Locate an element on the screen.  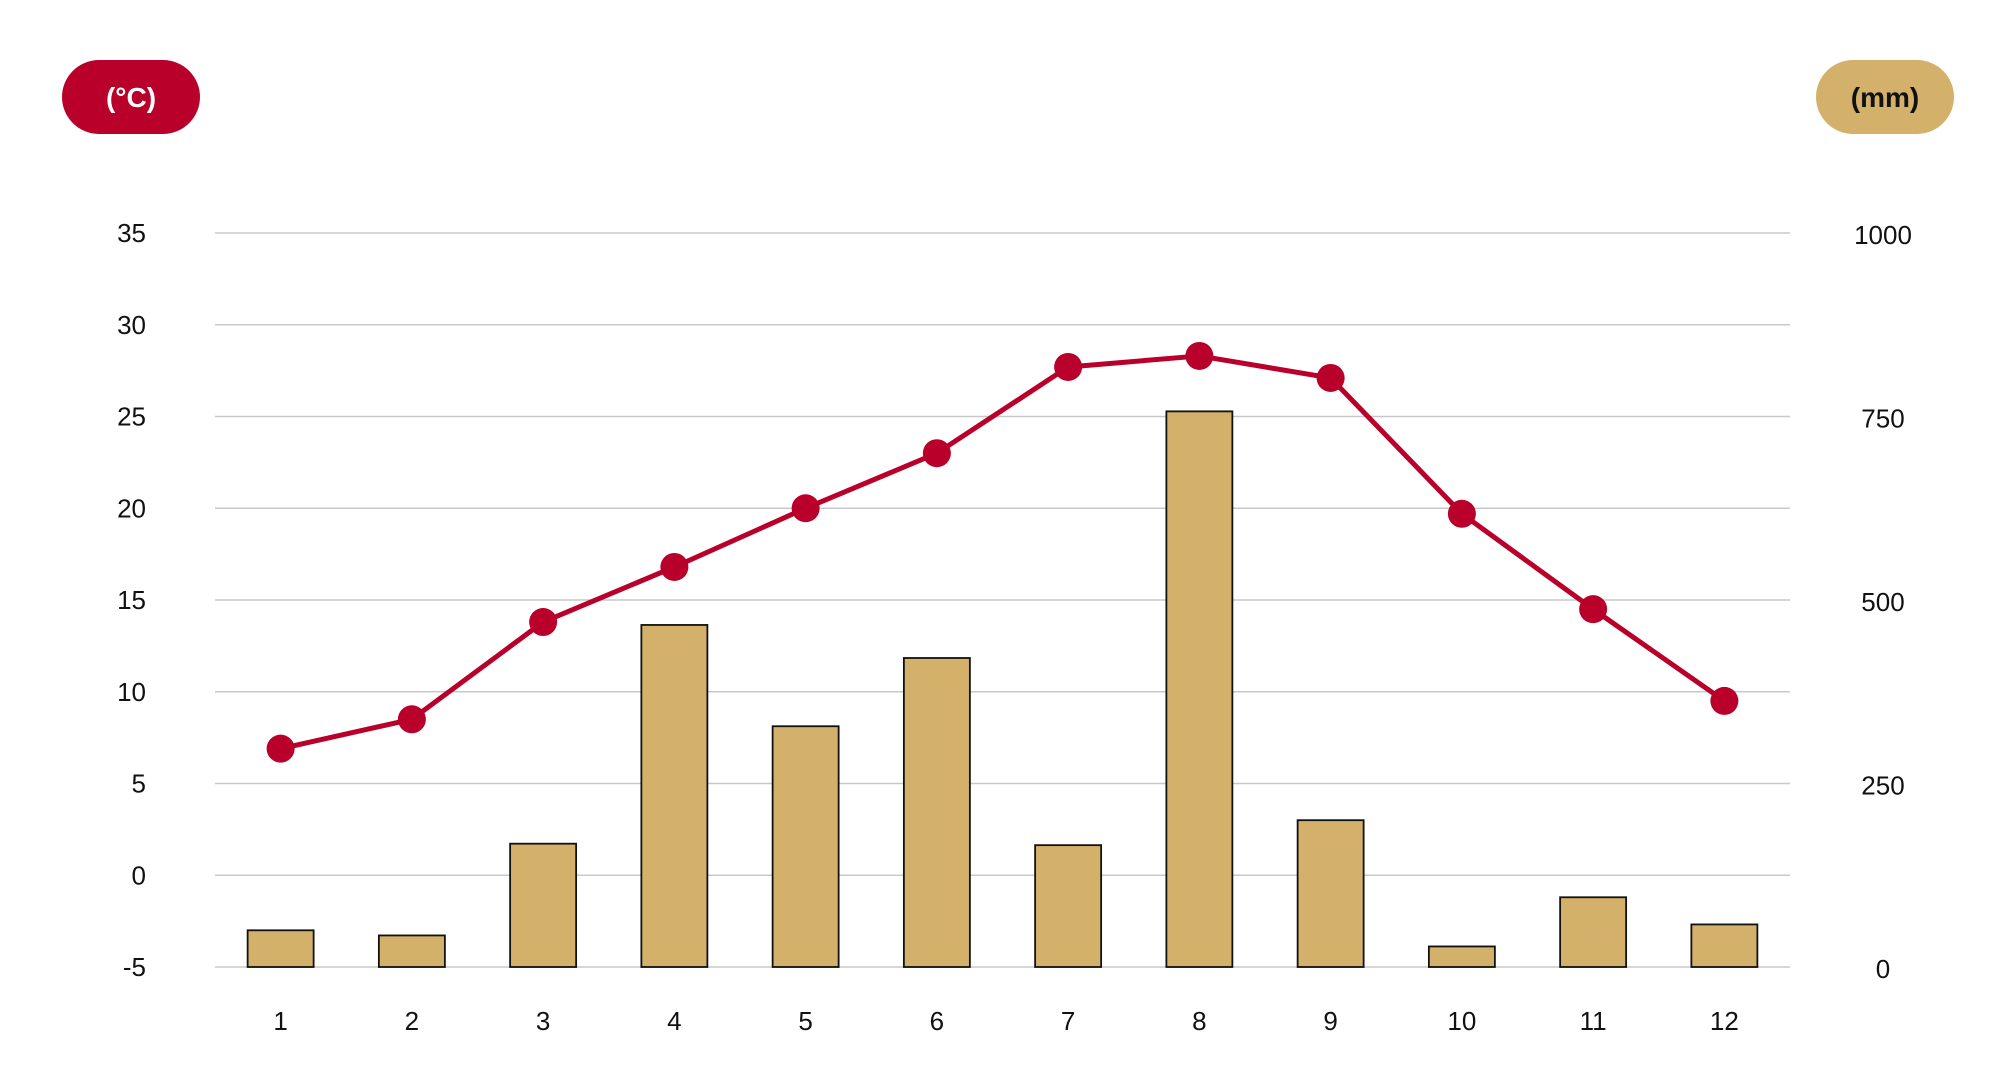
left-tick-label: 20 is located at coordinates (131, 508).